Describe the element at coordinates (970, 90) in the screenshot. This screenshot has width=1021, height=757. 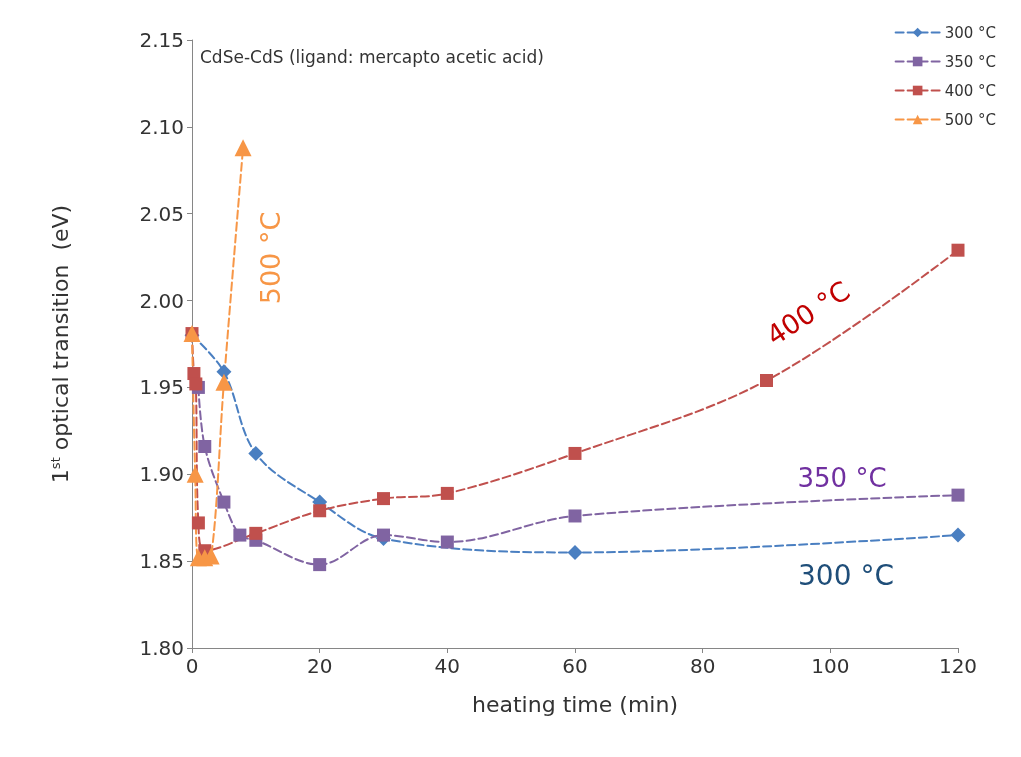
I see `legend-label: 400 °C` at that location.